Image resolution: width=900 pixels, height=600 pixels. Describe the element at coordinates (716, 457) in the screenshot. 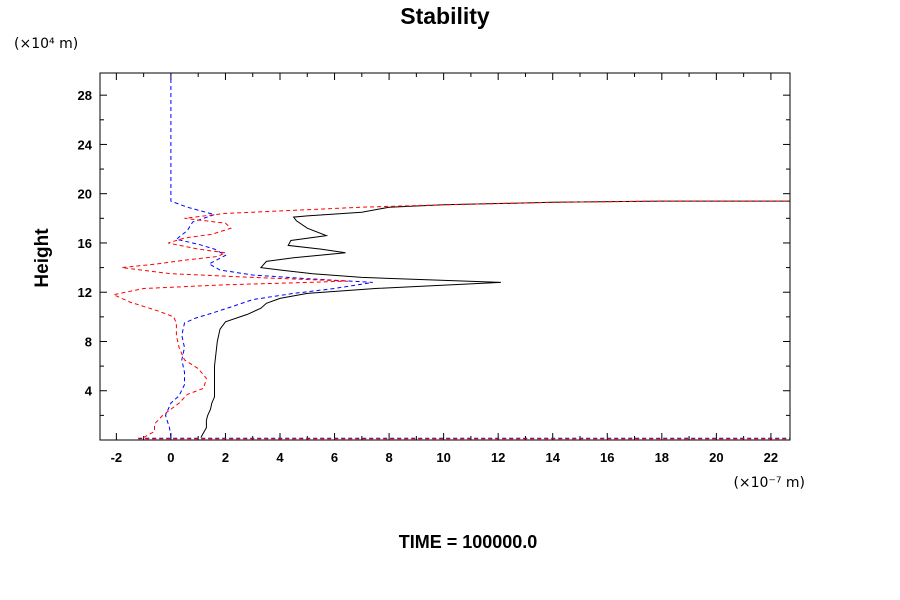

I see `x-tick-label: 20` at that location.